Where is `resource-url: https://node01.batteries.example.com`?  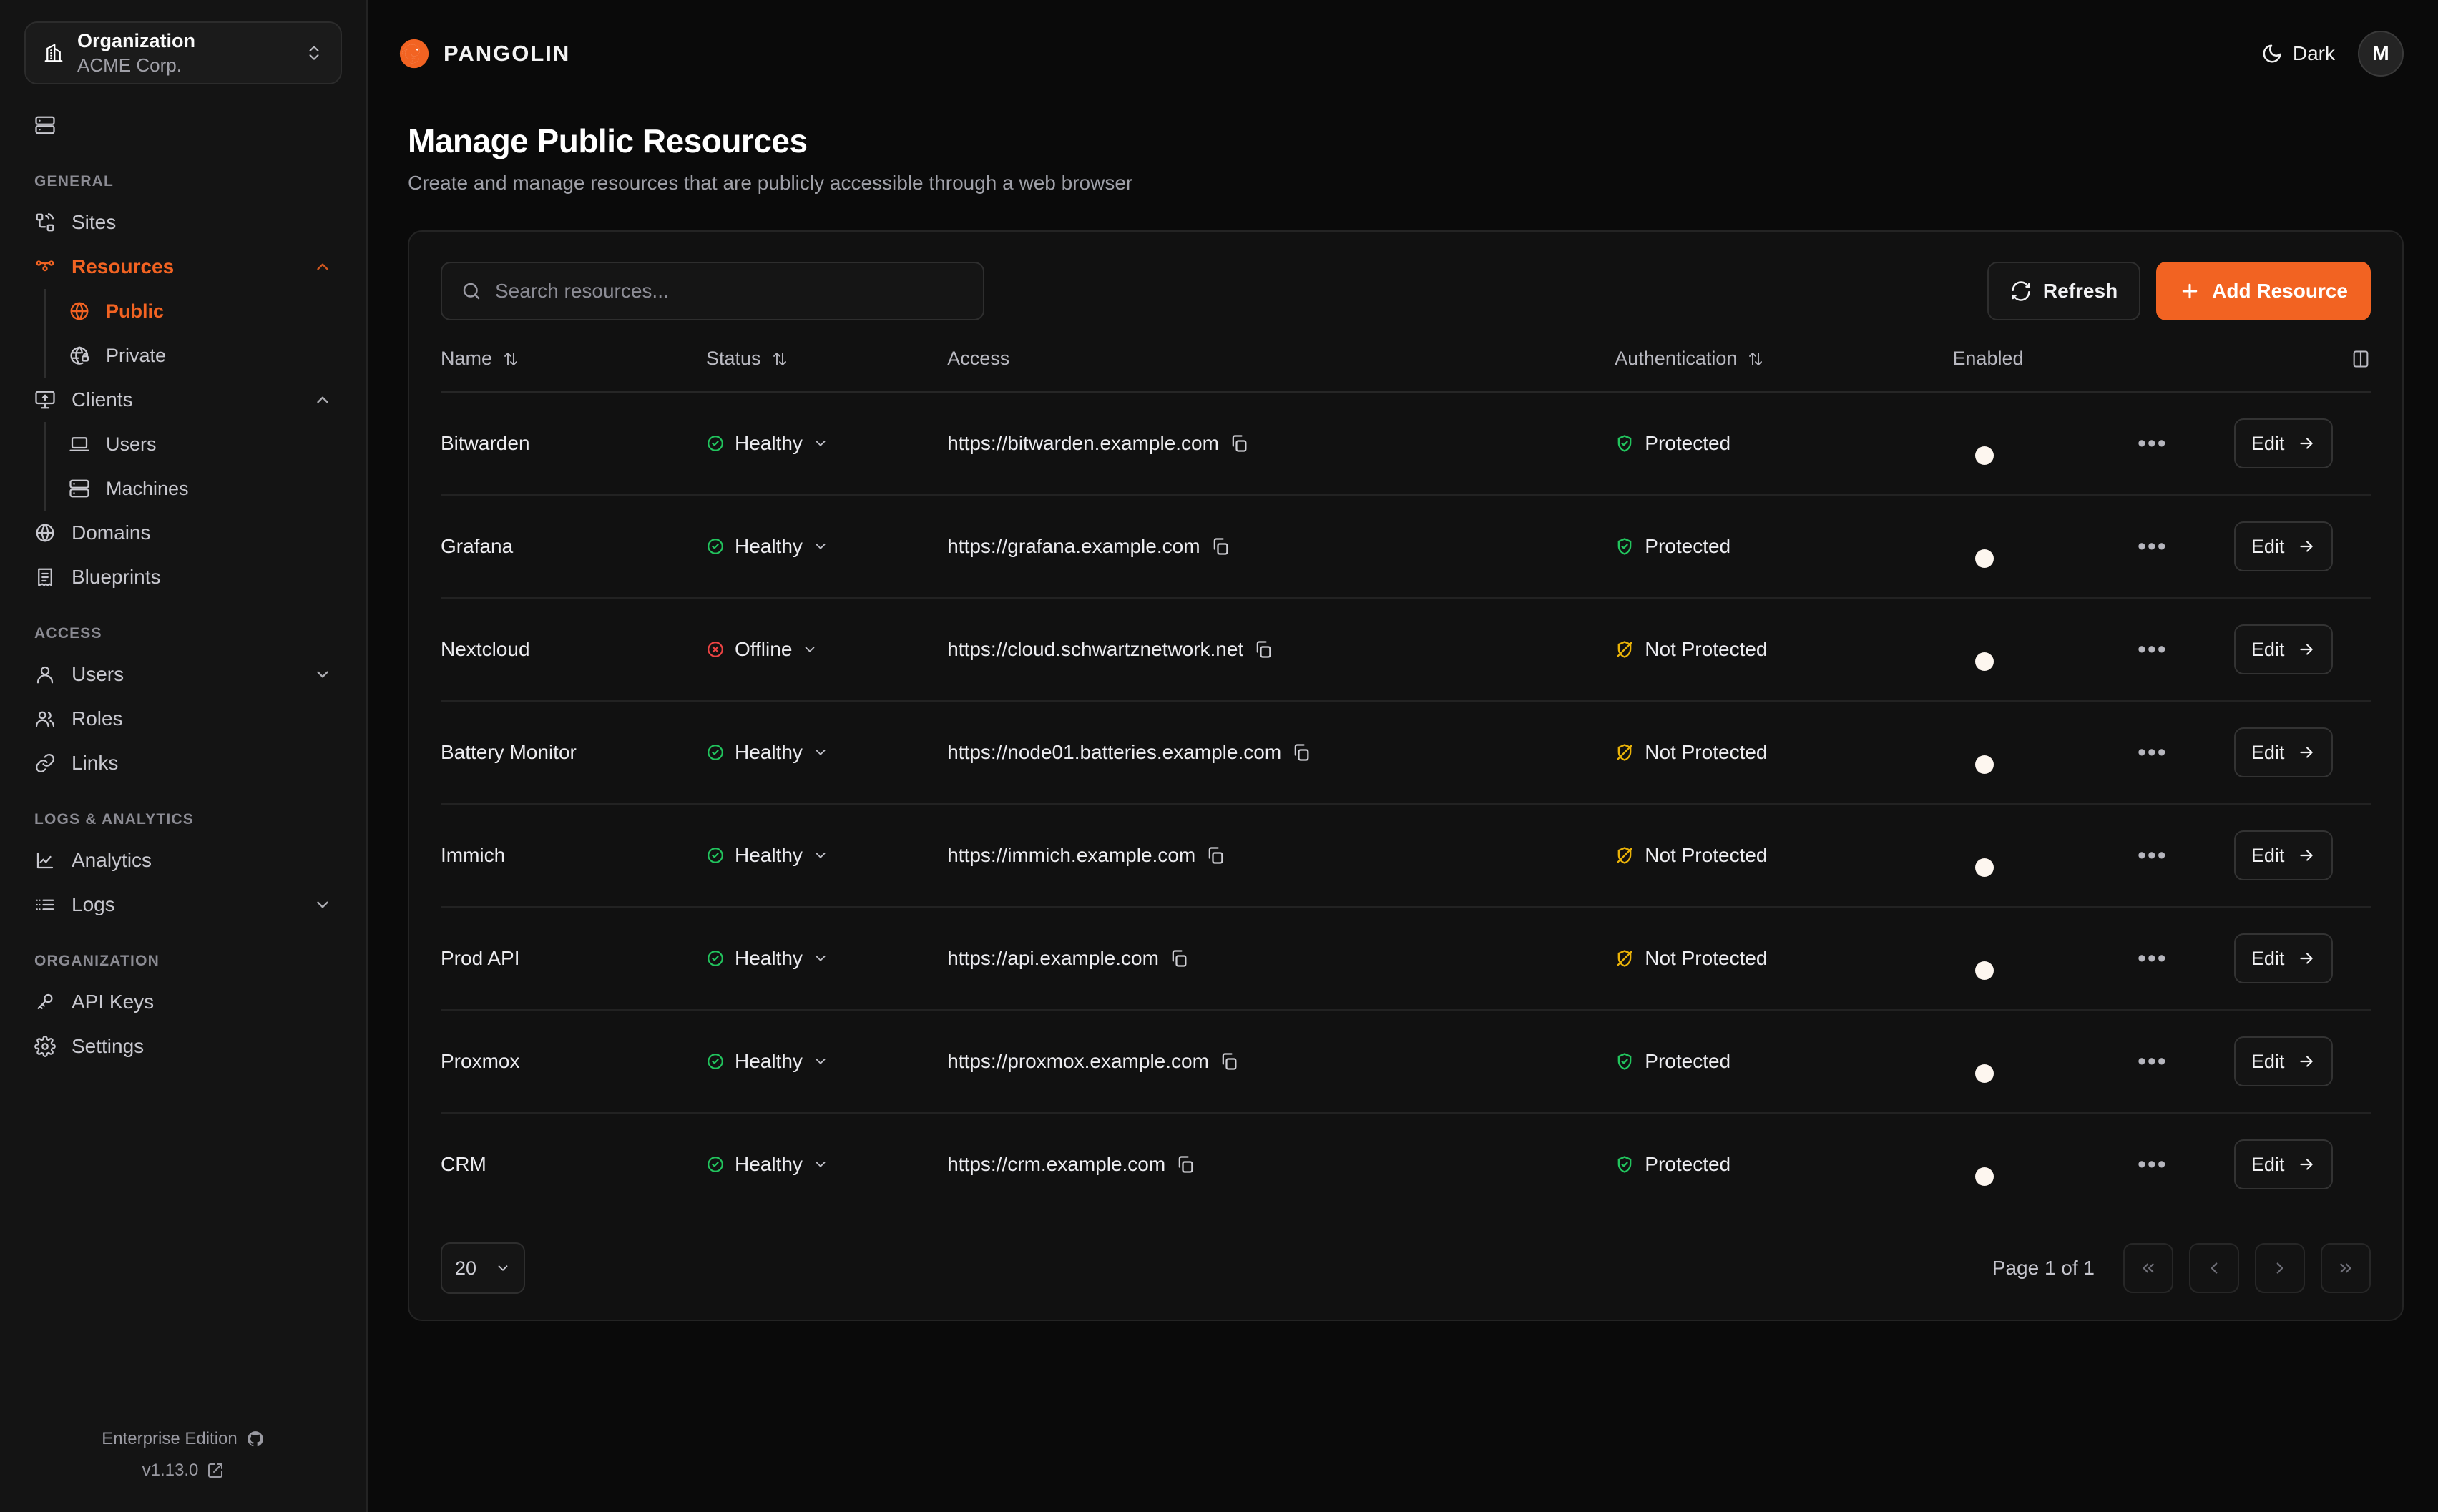 resource-url: https://node01.batteries.example.com is located at coordinates (1114, 752).